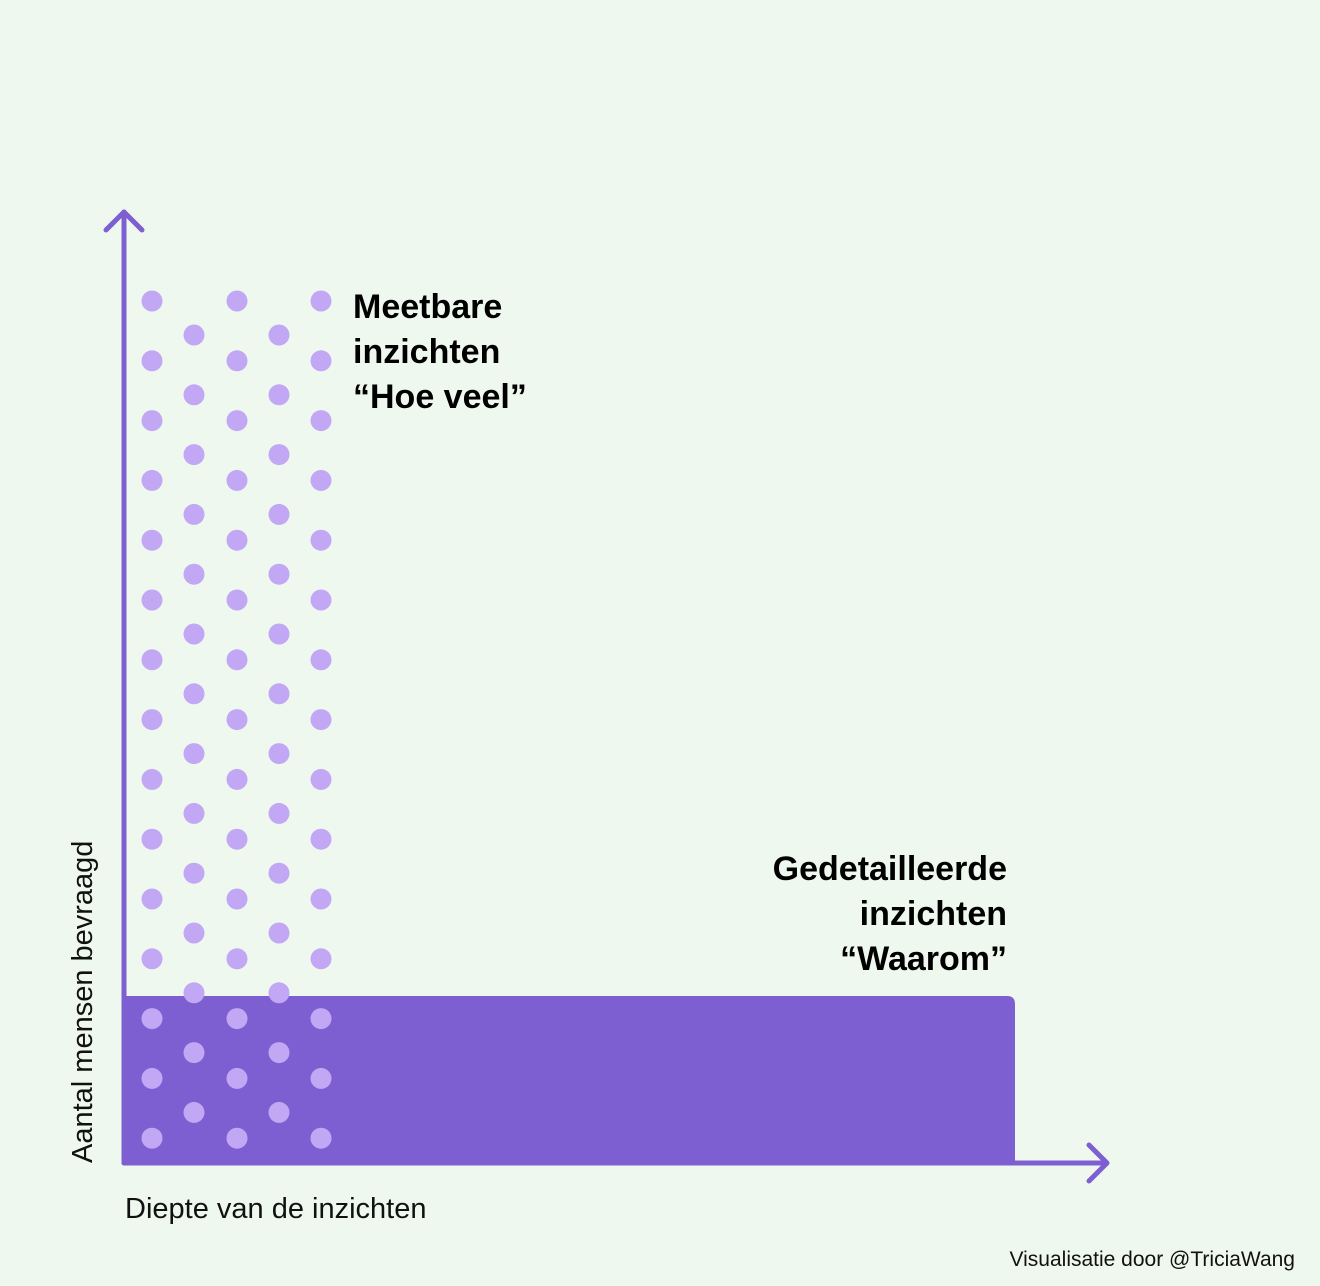  Describe the element at coordinates (427, 307) in the screenshot. I see `annotation-line: Meetbare` at that location.